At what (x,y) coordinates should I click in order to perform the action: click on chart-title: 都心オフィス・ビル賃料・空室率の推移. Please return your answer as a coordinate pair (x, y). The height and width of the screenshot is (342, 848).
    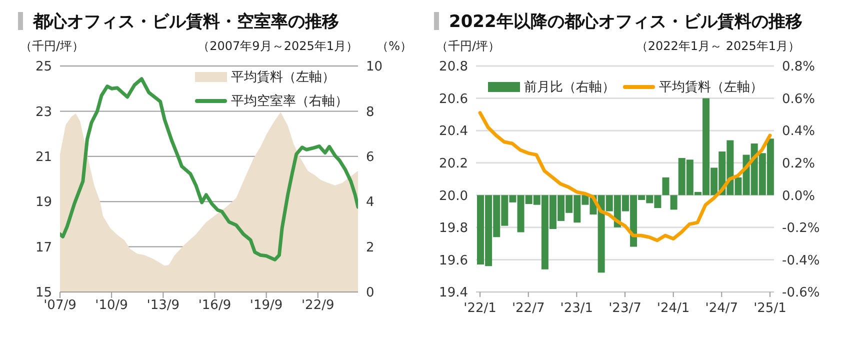
    Looking at the image, I should click on (186, 21).